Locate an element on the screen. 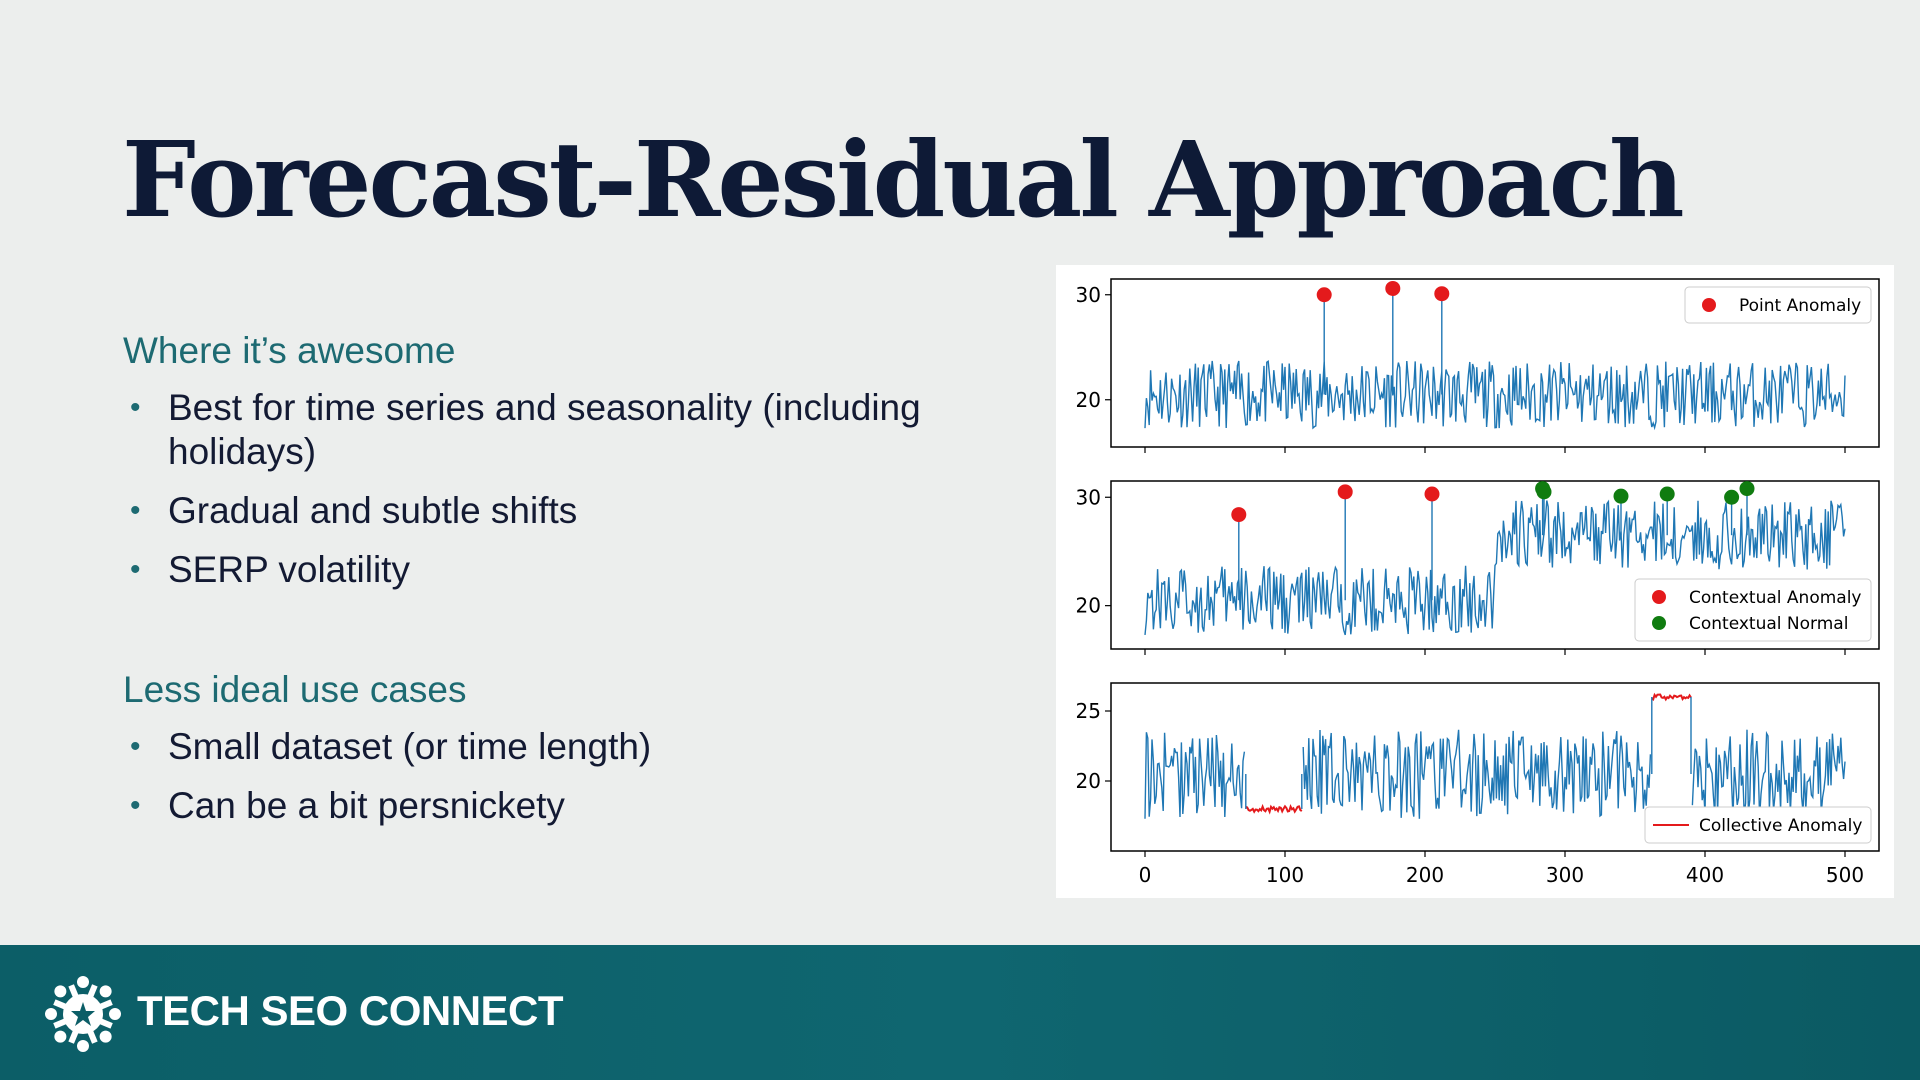  chart-1: 20 30 Point Anomaly is located at coordinates (1478, 365).